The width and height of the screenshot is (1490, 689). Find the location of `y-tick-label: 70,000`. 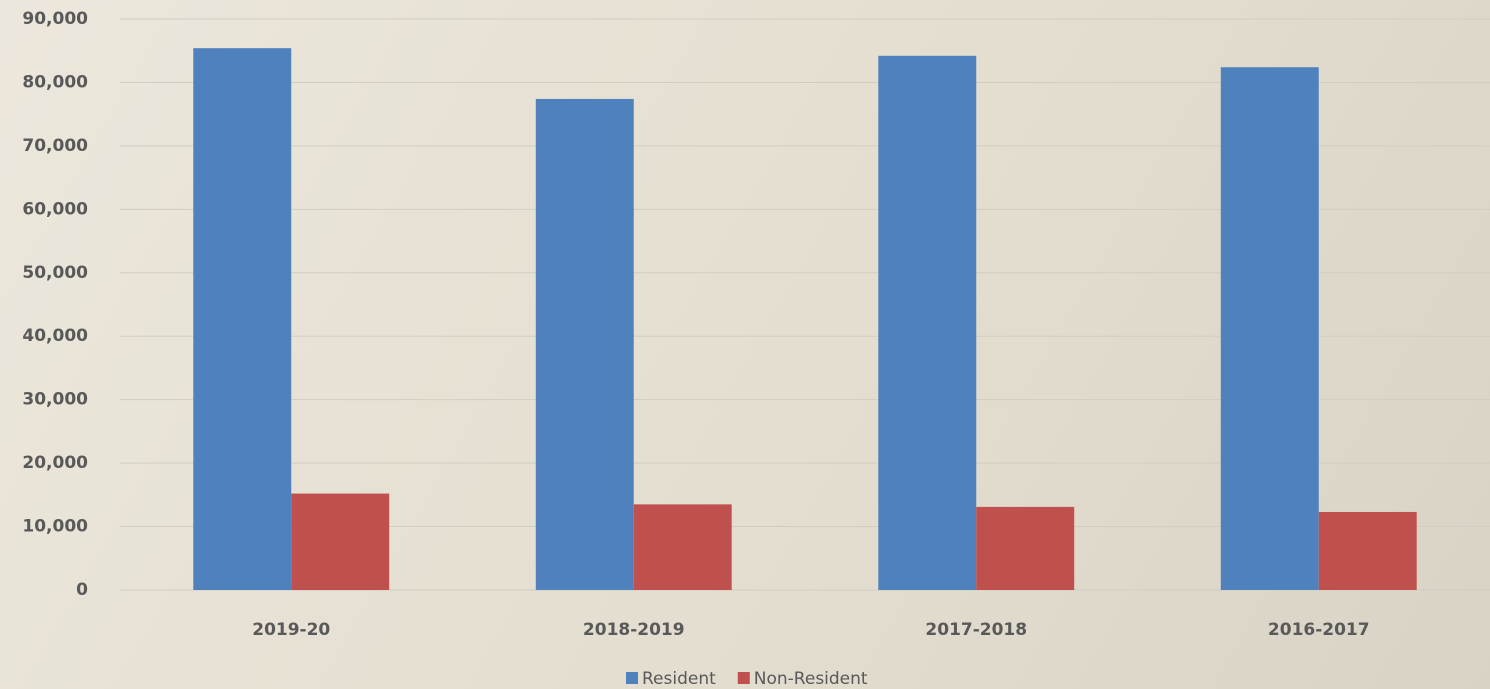

y-tick-label: 70,000 is located at coordinates (55, 146).